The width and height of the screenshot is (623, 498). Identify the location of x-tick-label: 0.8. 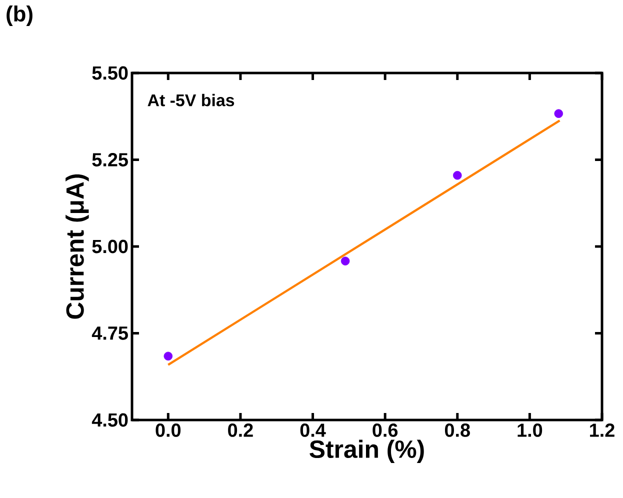
(457, 430).